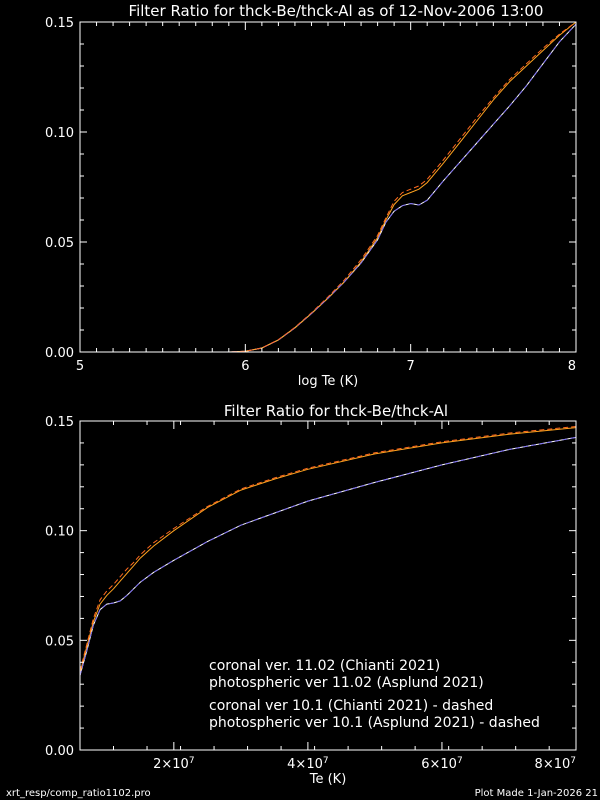 The height and width of the screenshot is (800, 600). What do you see at coordinates (59, 422) in the screenshot?
I see `chart2-y-tick-label: 0.15` at bounding box center [59, 422].